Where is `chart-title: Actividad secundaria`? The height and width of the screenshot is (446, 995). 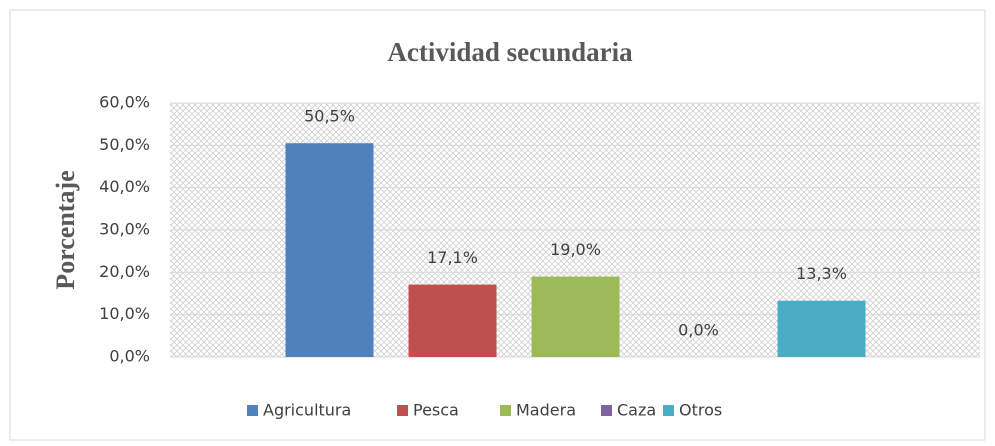 chart-title: Actividad secundaria is located at coordinates (510, 52).